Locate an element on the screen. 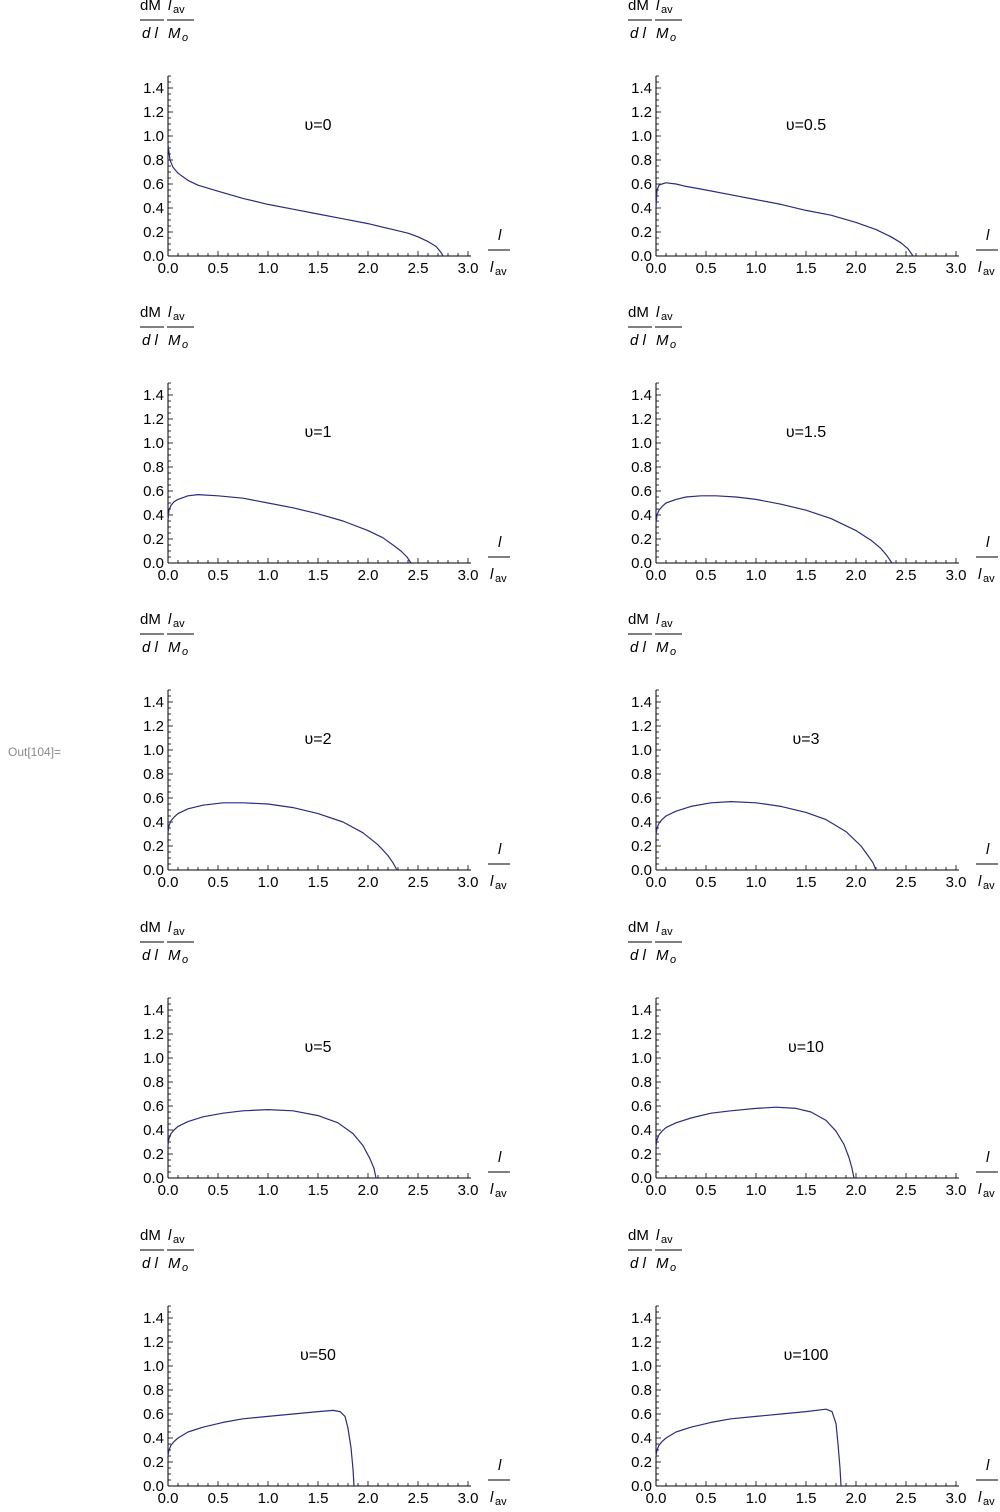 The height and width of the screenshot is (1512, 1000). panel-title: υ=0 is located at coordinates (318, 125).